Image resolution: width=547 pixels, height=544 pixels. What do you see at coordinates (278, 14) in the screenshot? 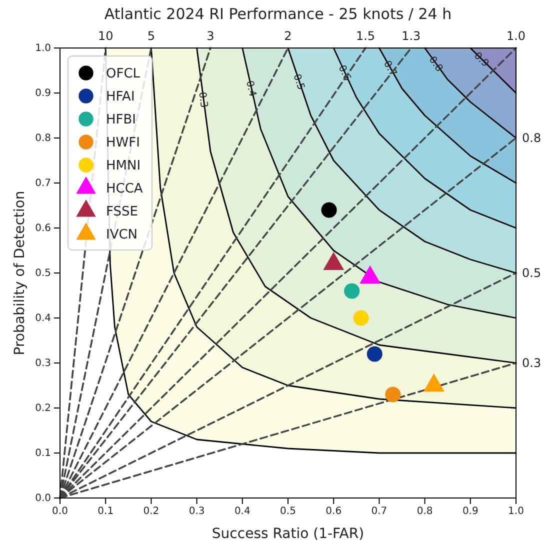
I see `chart-title: Atlantic 2024 RI Performance - 25 knots / 24 h` at bounding box center [278, 14].